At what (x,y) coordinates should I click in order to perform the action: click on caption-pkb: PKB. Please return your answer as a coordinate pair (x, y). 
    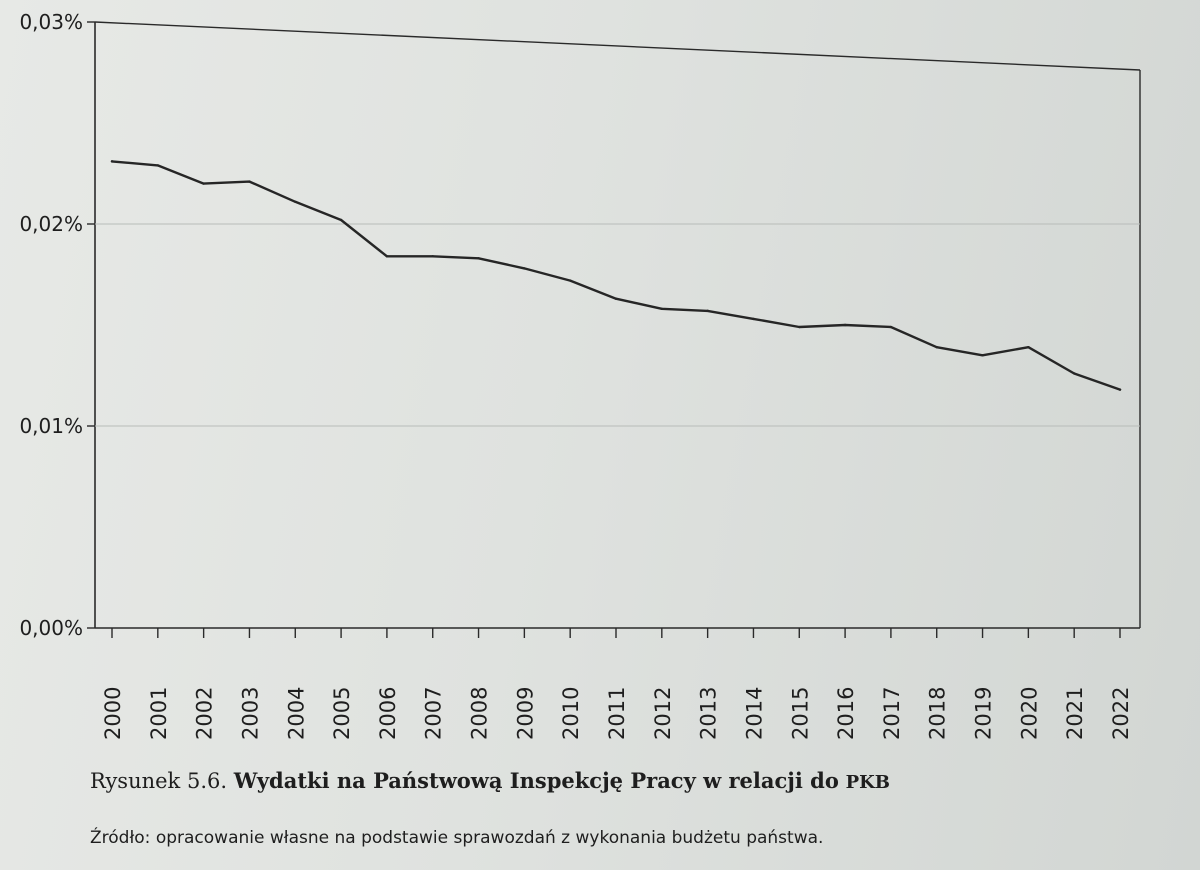
    Looking at the image, I should click on (867, 782).